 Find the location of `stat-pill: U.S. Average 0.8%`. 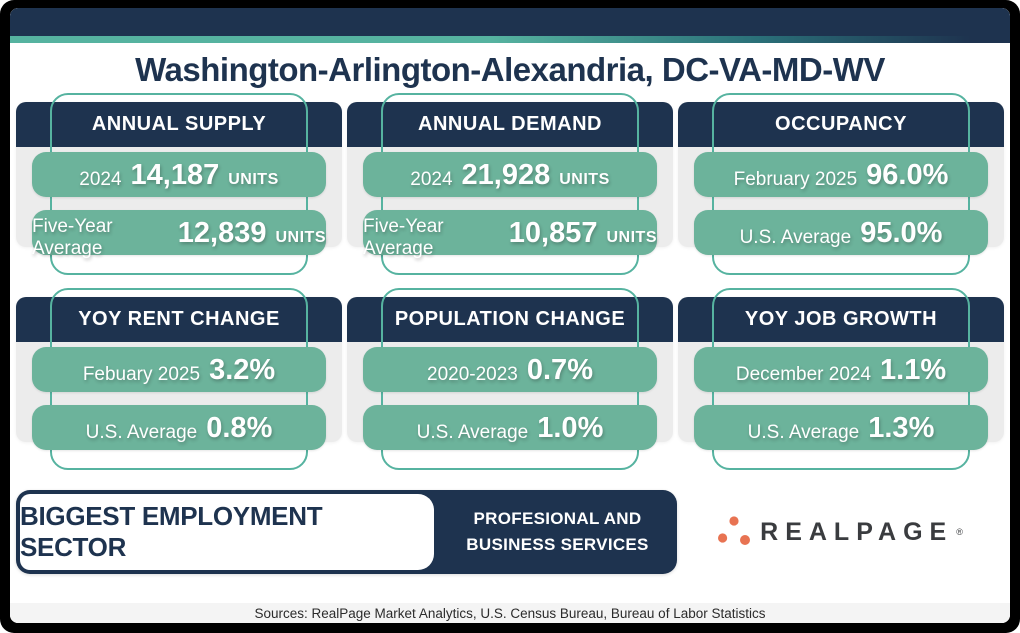

stat-pill: U.S. Average 0.8% is located at coordinates (179, 427).